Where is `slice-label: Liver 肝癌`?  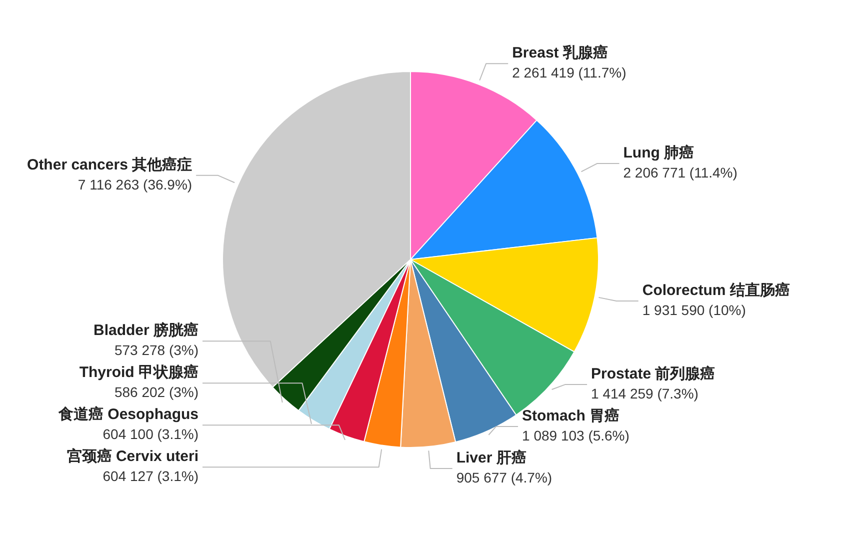 slice-label: Liver 肝癌 is located at coordinates (491, 457).